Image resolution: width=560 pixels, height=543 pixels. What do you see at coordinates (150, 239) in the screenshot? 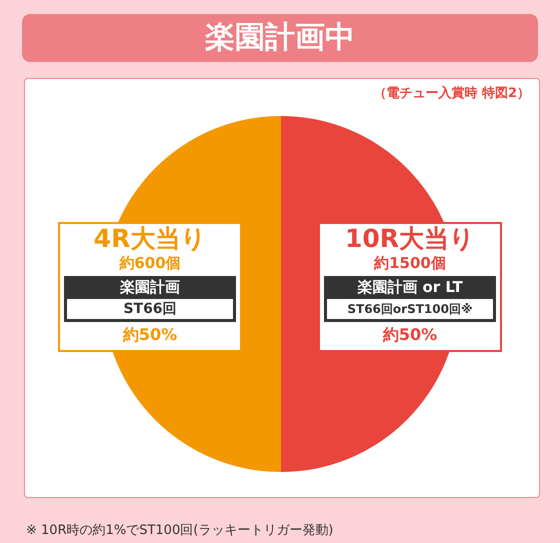
I see `slice-label: 4R大当り` at bounding box center [150, 239].